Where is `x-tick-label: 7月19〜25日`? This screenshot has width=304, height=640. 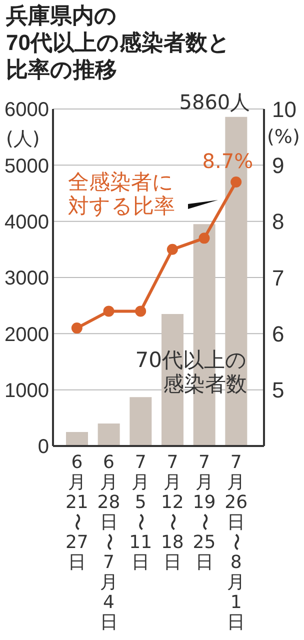 x-tick-label: 7月19〜25日 is located at coordinates (204, 512).